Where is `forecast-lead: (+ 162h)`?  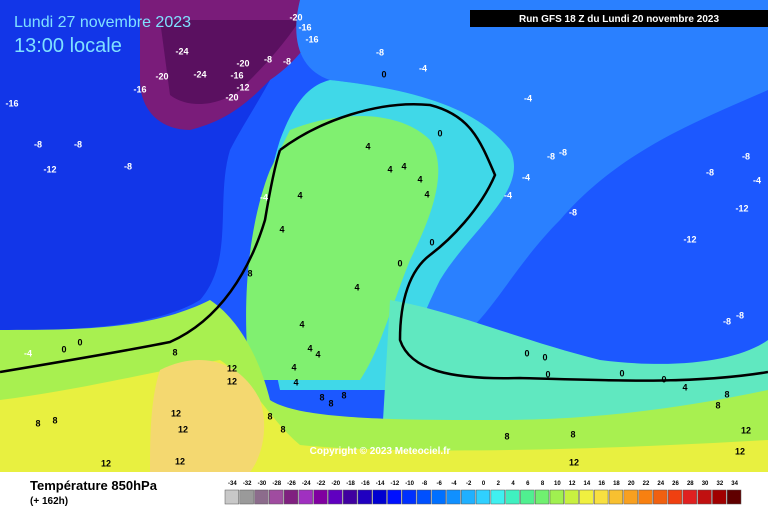
forecast-lead: (+ 162h) is located at coordinates (49, 501).